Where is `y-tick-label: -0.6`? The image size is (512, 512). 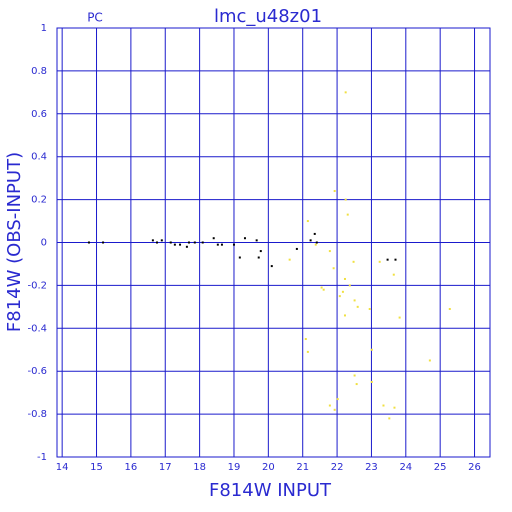 y-tick-label: -0.6 is located at coordinates (37, 371).